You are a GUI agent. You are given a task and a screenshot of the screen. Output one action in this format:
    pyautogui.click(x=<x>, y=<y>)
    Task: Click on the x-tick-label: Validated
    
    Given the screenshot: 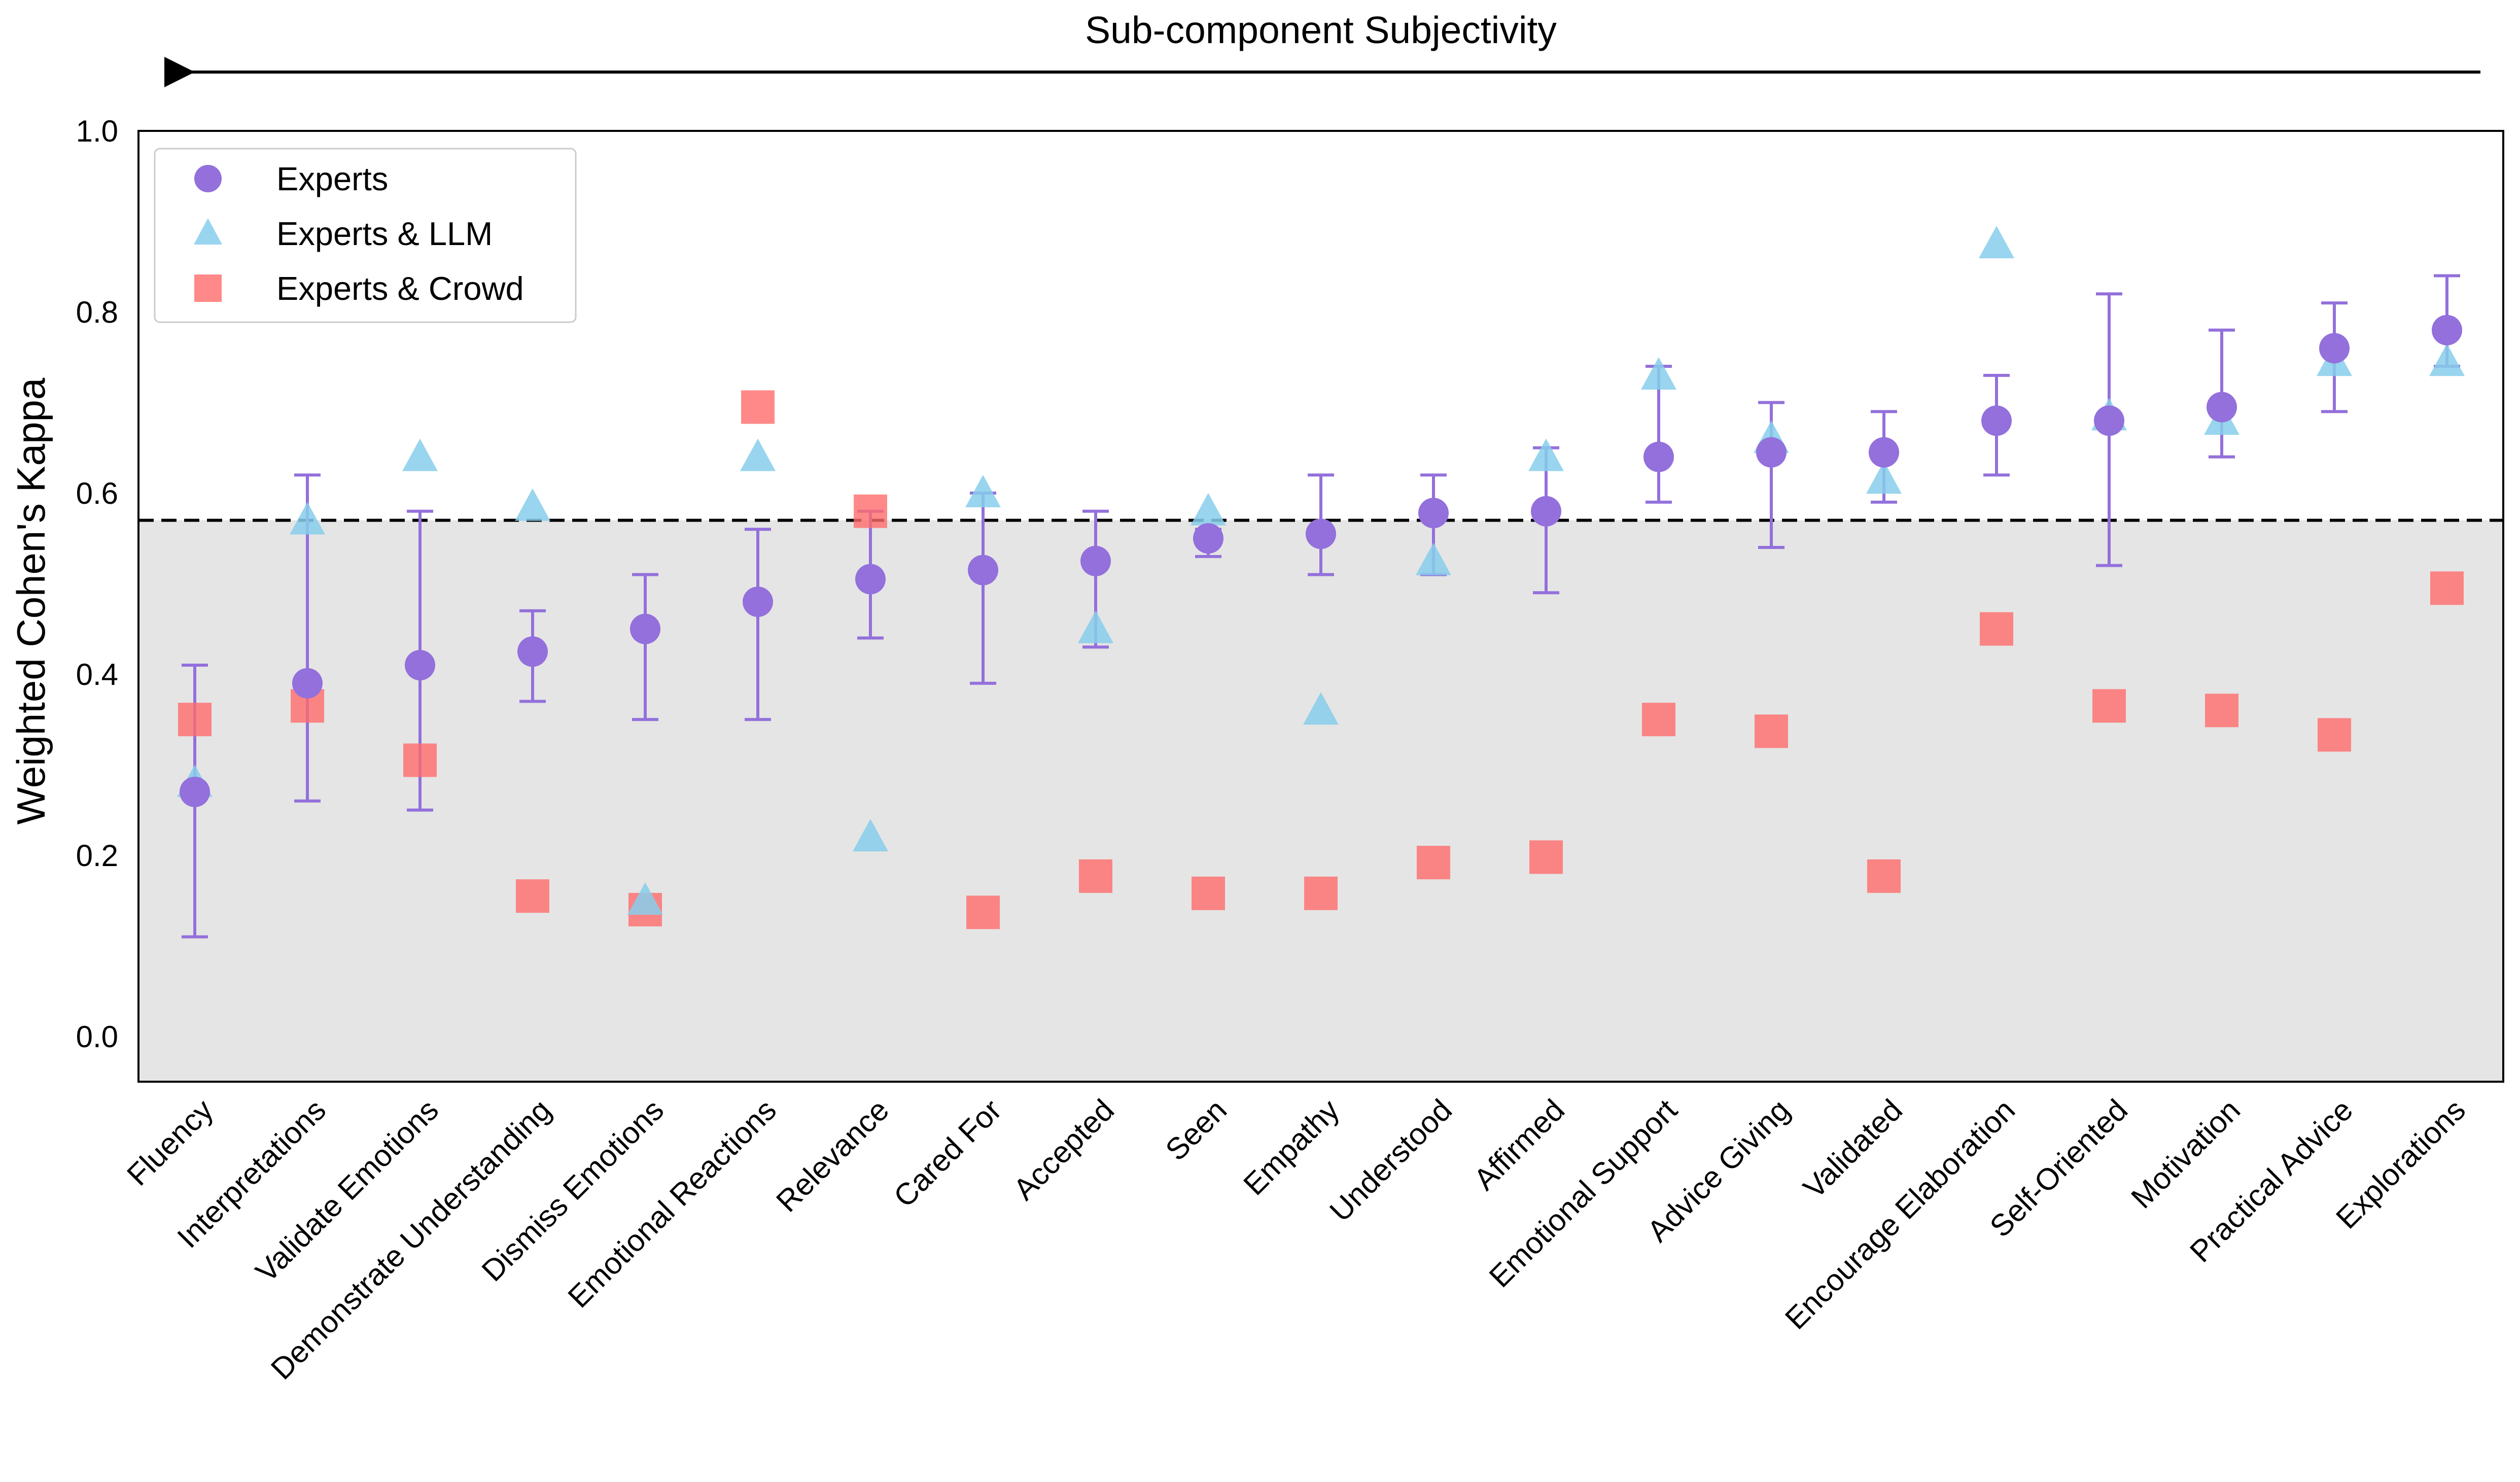 What is the action you would take?
    pyautogui.click(x=1853, y=1149)
    